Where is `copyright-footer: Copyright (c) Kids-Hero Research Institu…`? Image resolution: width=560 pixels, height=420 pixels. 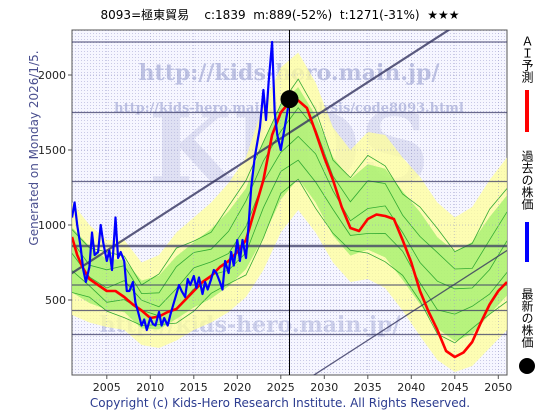
copyright-footer: Copyright (c) Kids-Hero Research Institu… is located at coordinates (280, 403).